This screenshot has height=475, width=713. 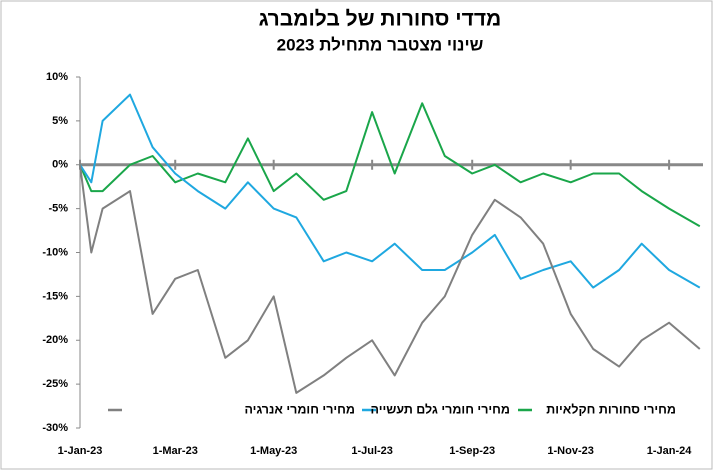 What do you see at coordinates (440, 409) in the screenshot?
I see `legend-label: מחירי חומרי גלם תעשייה` at bounding box center [440, 409].